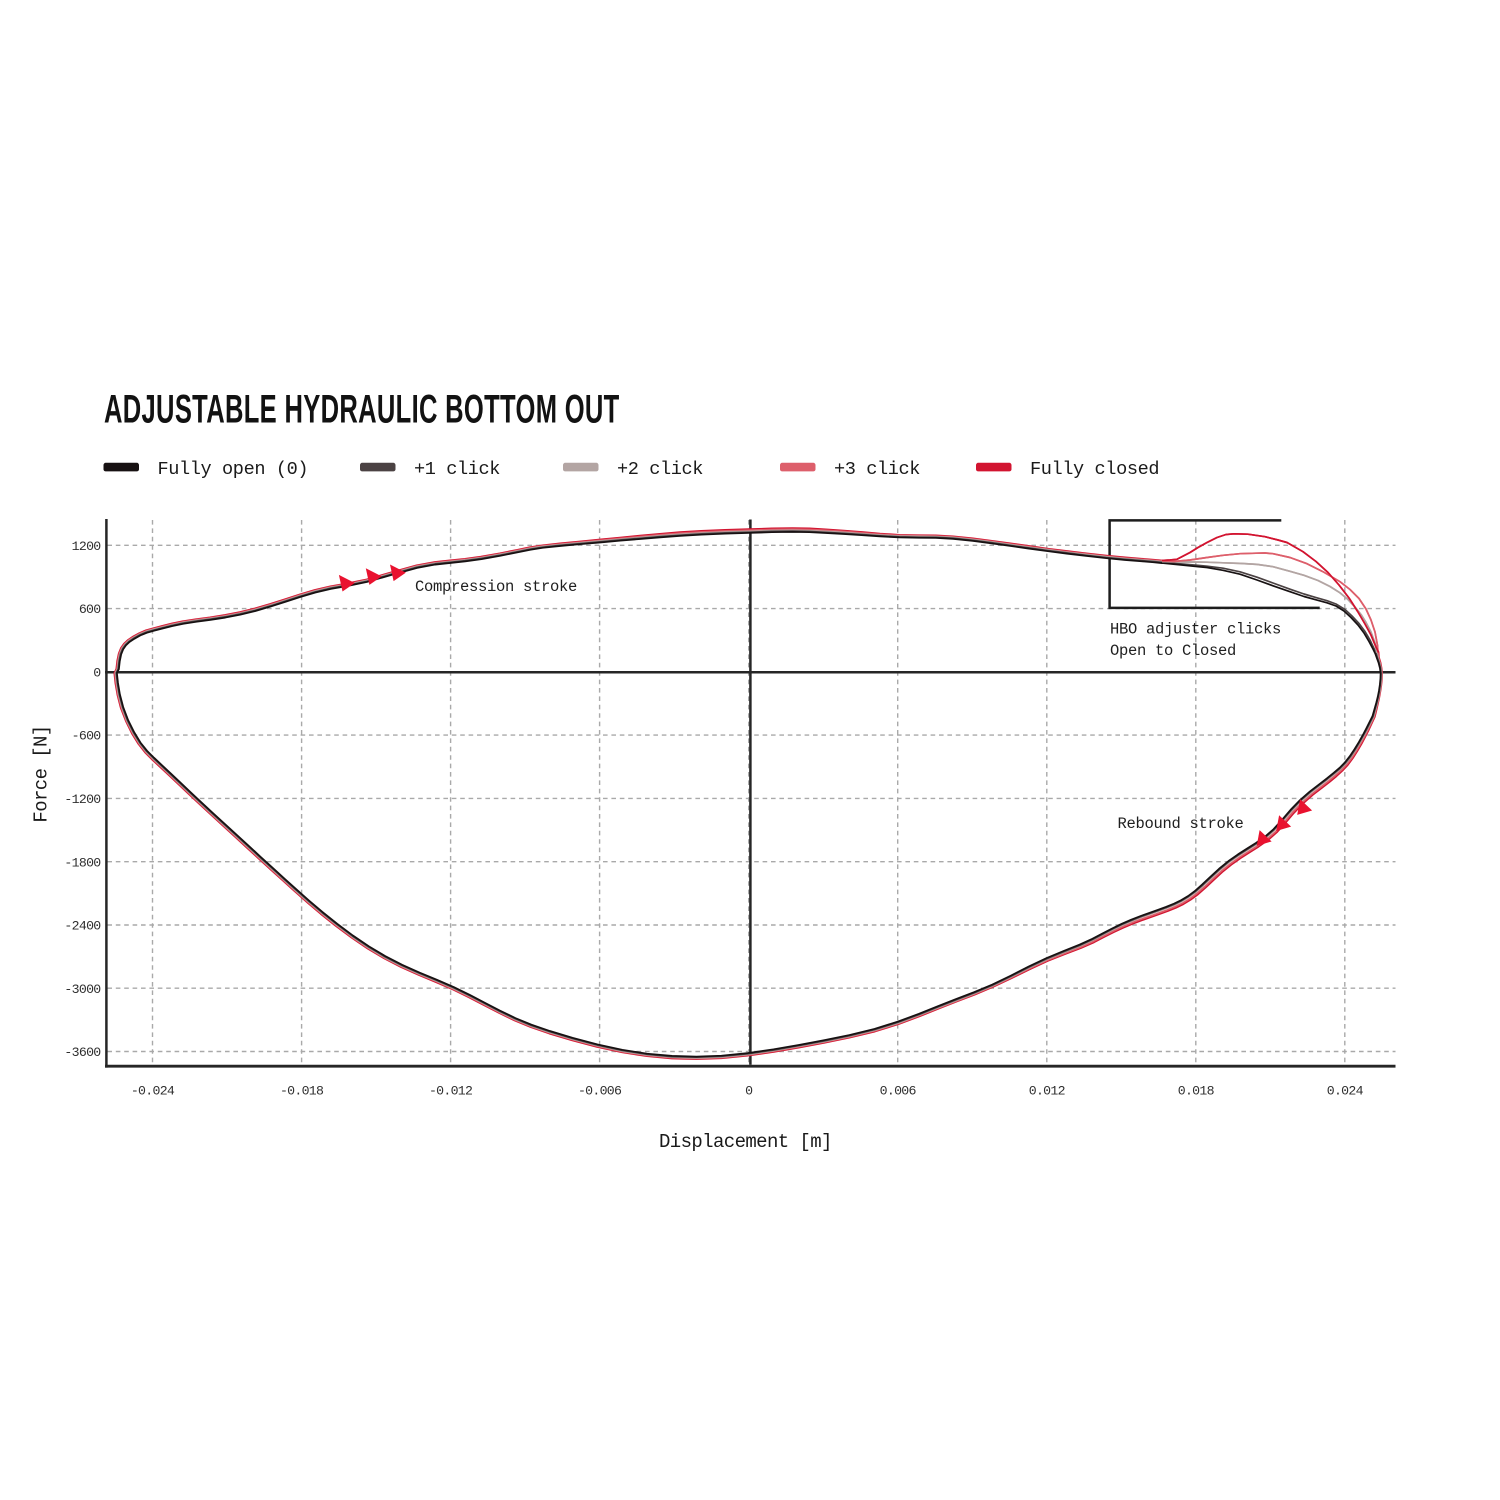  What do you see at coordinates (82, 926) in the screenshot?
I see `svg-text: -2400` at bounding box center [82, 926].